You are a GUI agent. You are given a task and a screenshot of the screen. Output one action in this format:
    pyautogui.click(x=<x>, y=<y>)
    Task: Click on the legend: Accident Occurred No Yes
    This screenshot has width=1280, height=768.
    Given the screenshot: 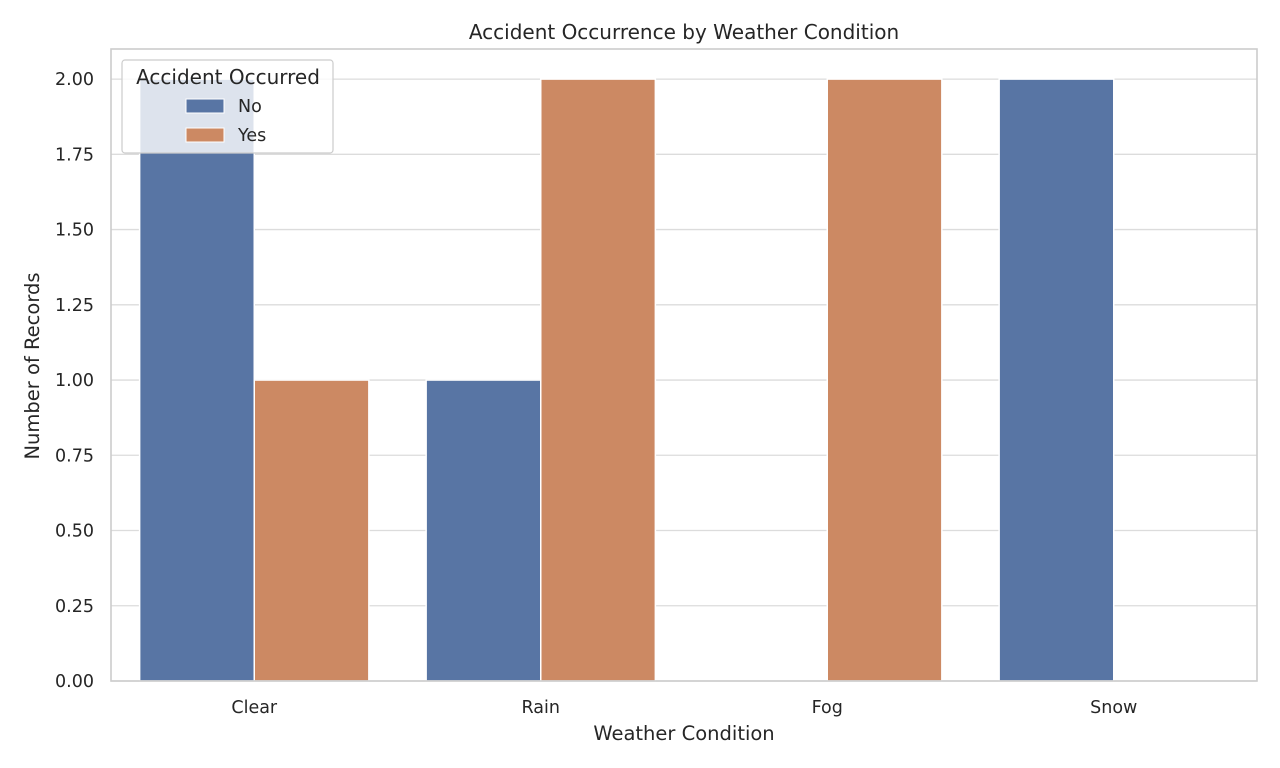 What is the action you would take?
    pyautogui.click(x=227, y=106)
    